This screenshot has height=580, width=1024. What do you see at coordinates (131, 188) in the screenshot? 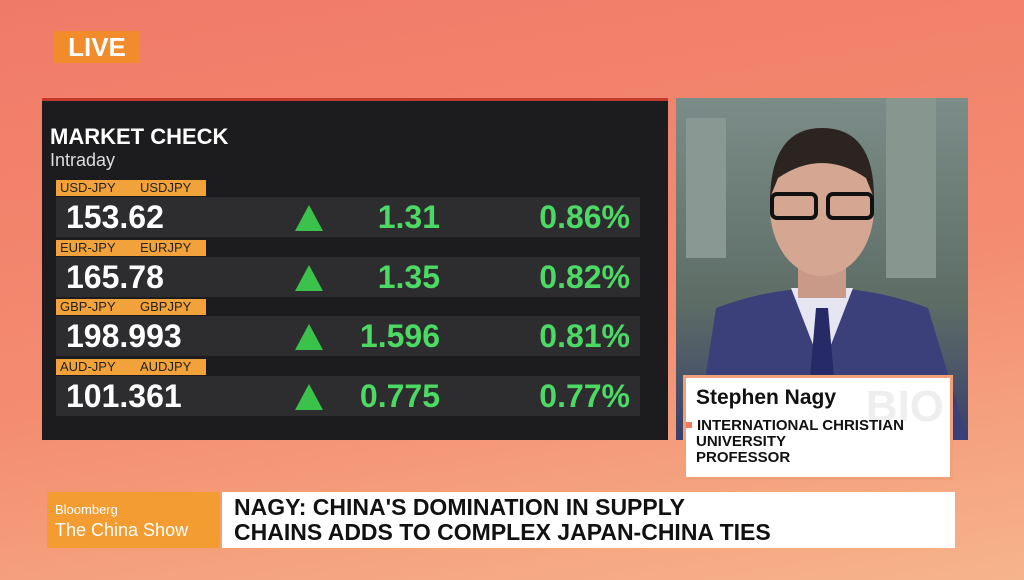
I see `pair-label: USD-JPY USDJPY` at bounding box center [131, 188].